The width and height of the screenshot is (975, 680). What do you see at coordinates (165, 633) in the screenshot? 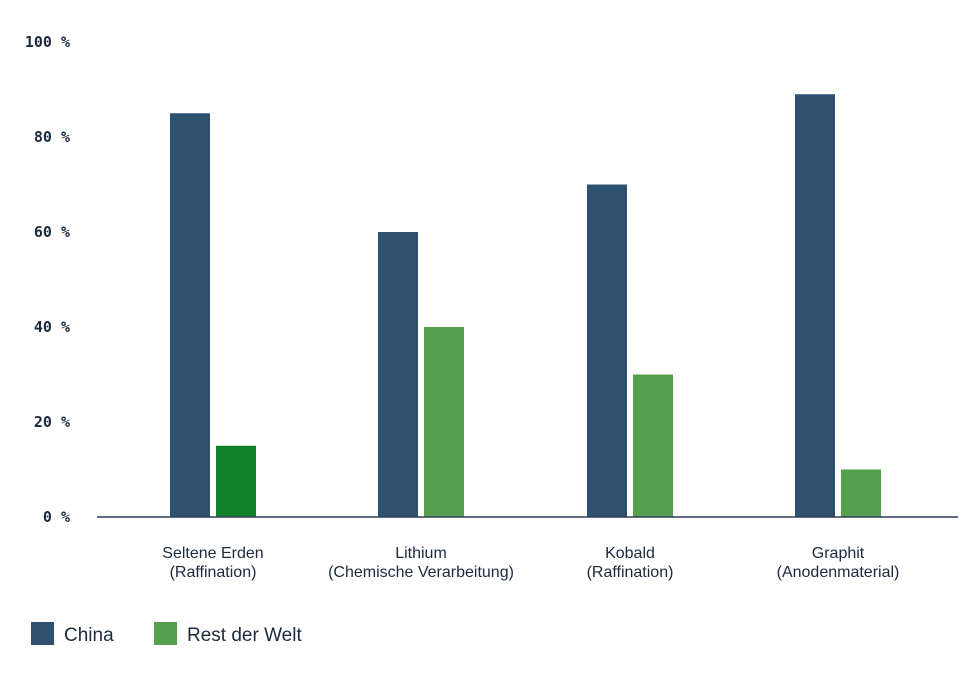
I see `legend-swatch-rest-der-welt` at bounding box center [165, 633].